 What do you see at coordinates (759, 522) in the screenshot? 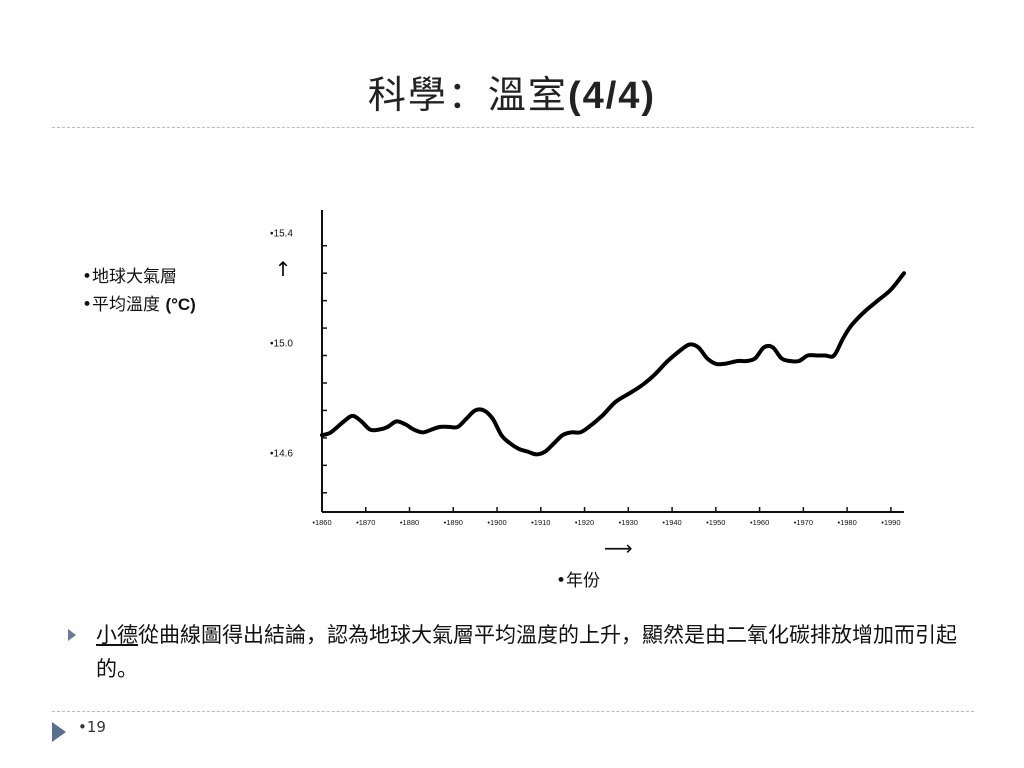
I see `x-tick-label: •1960` at bounding box center [759, 522].